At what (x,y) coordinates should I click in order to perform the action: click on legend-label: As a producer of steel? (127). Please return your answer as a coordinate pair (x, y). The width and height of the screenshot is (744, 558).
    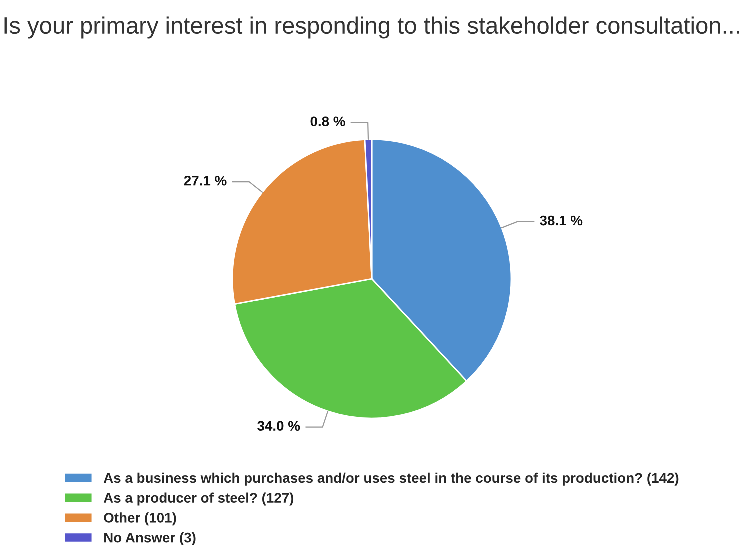
    Looking at the image, I should click on (199, 499).